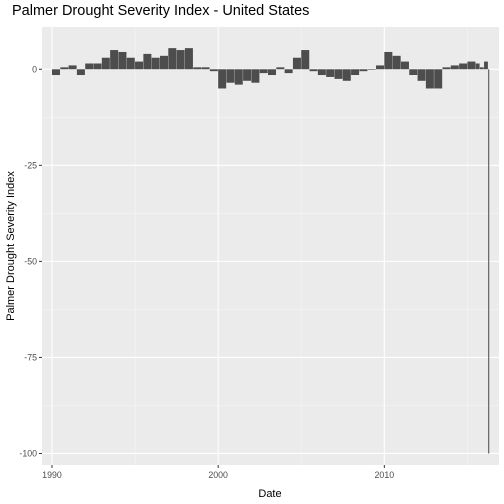 This screenshot has width=504, height=504. Describe the element at coordinates (11, 246) in the screenshot. I see `y-axis-title: Palmer Drought Severity Index` at that location.